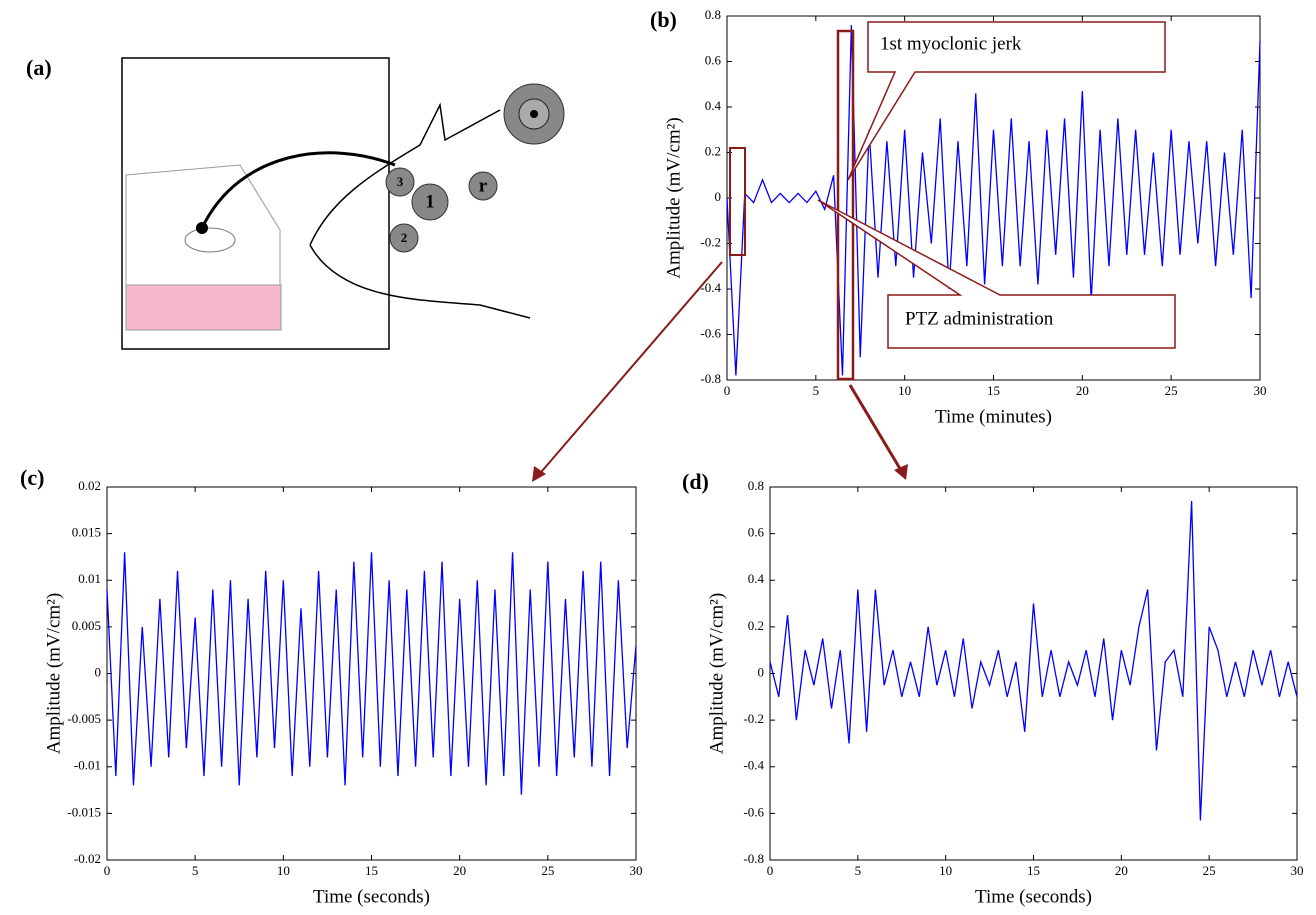  What do you see at coordinates (210, 240) in the screenshot?
I see `mouse` at bounding box center [210, 240].